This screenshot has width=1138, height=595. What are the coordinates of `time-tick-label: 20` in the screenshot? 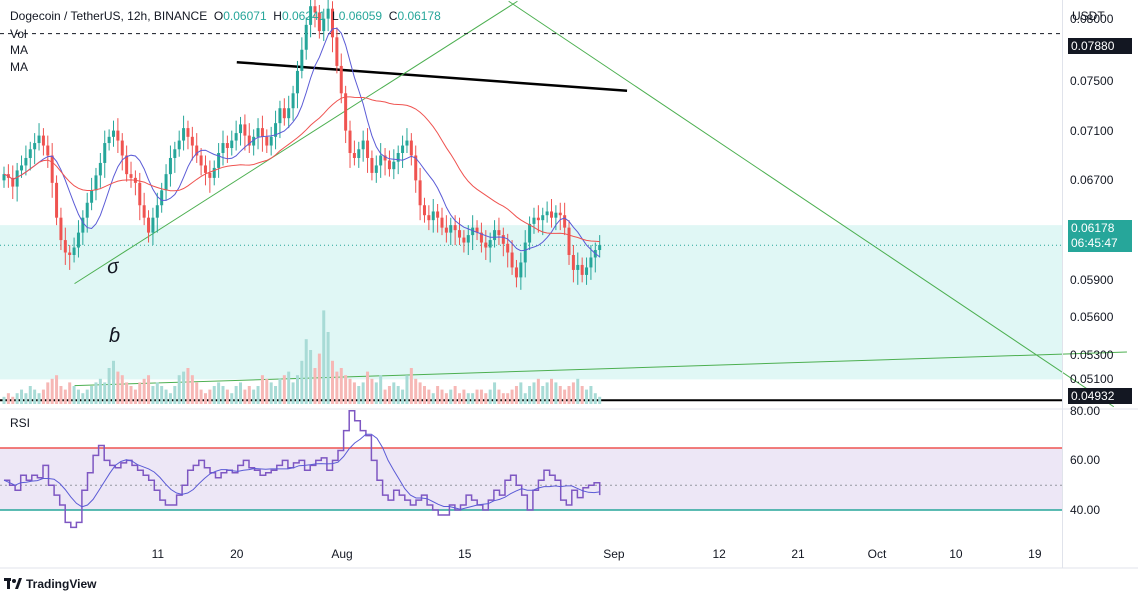 It's located at (237, 554).